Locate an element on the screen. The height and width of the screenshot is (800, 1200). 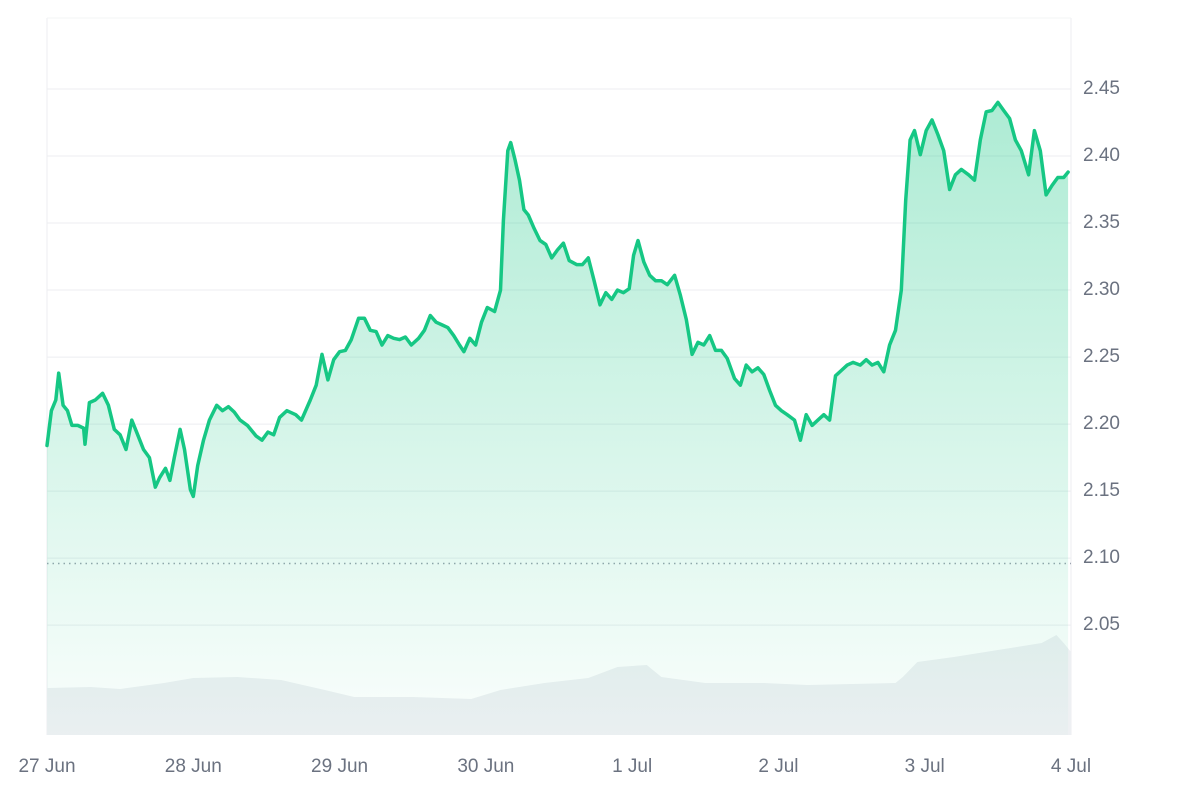
x-tick-label: 3 Jul is located at coordinates (925, 766).